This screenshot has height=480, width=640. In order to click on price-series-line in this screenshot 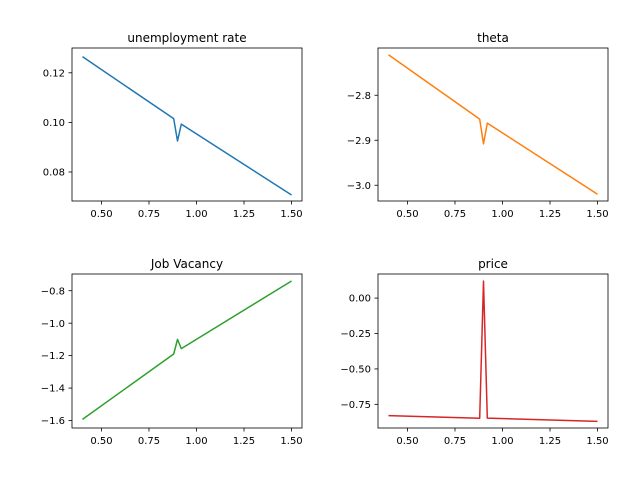, I will do `click(493, 351)`.